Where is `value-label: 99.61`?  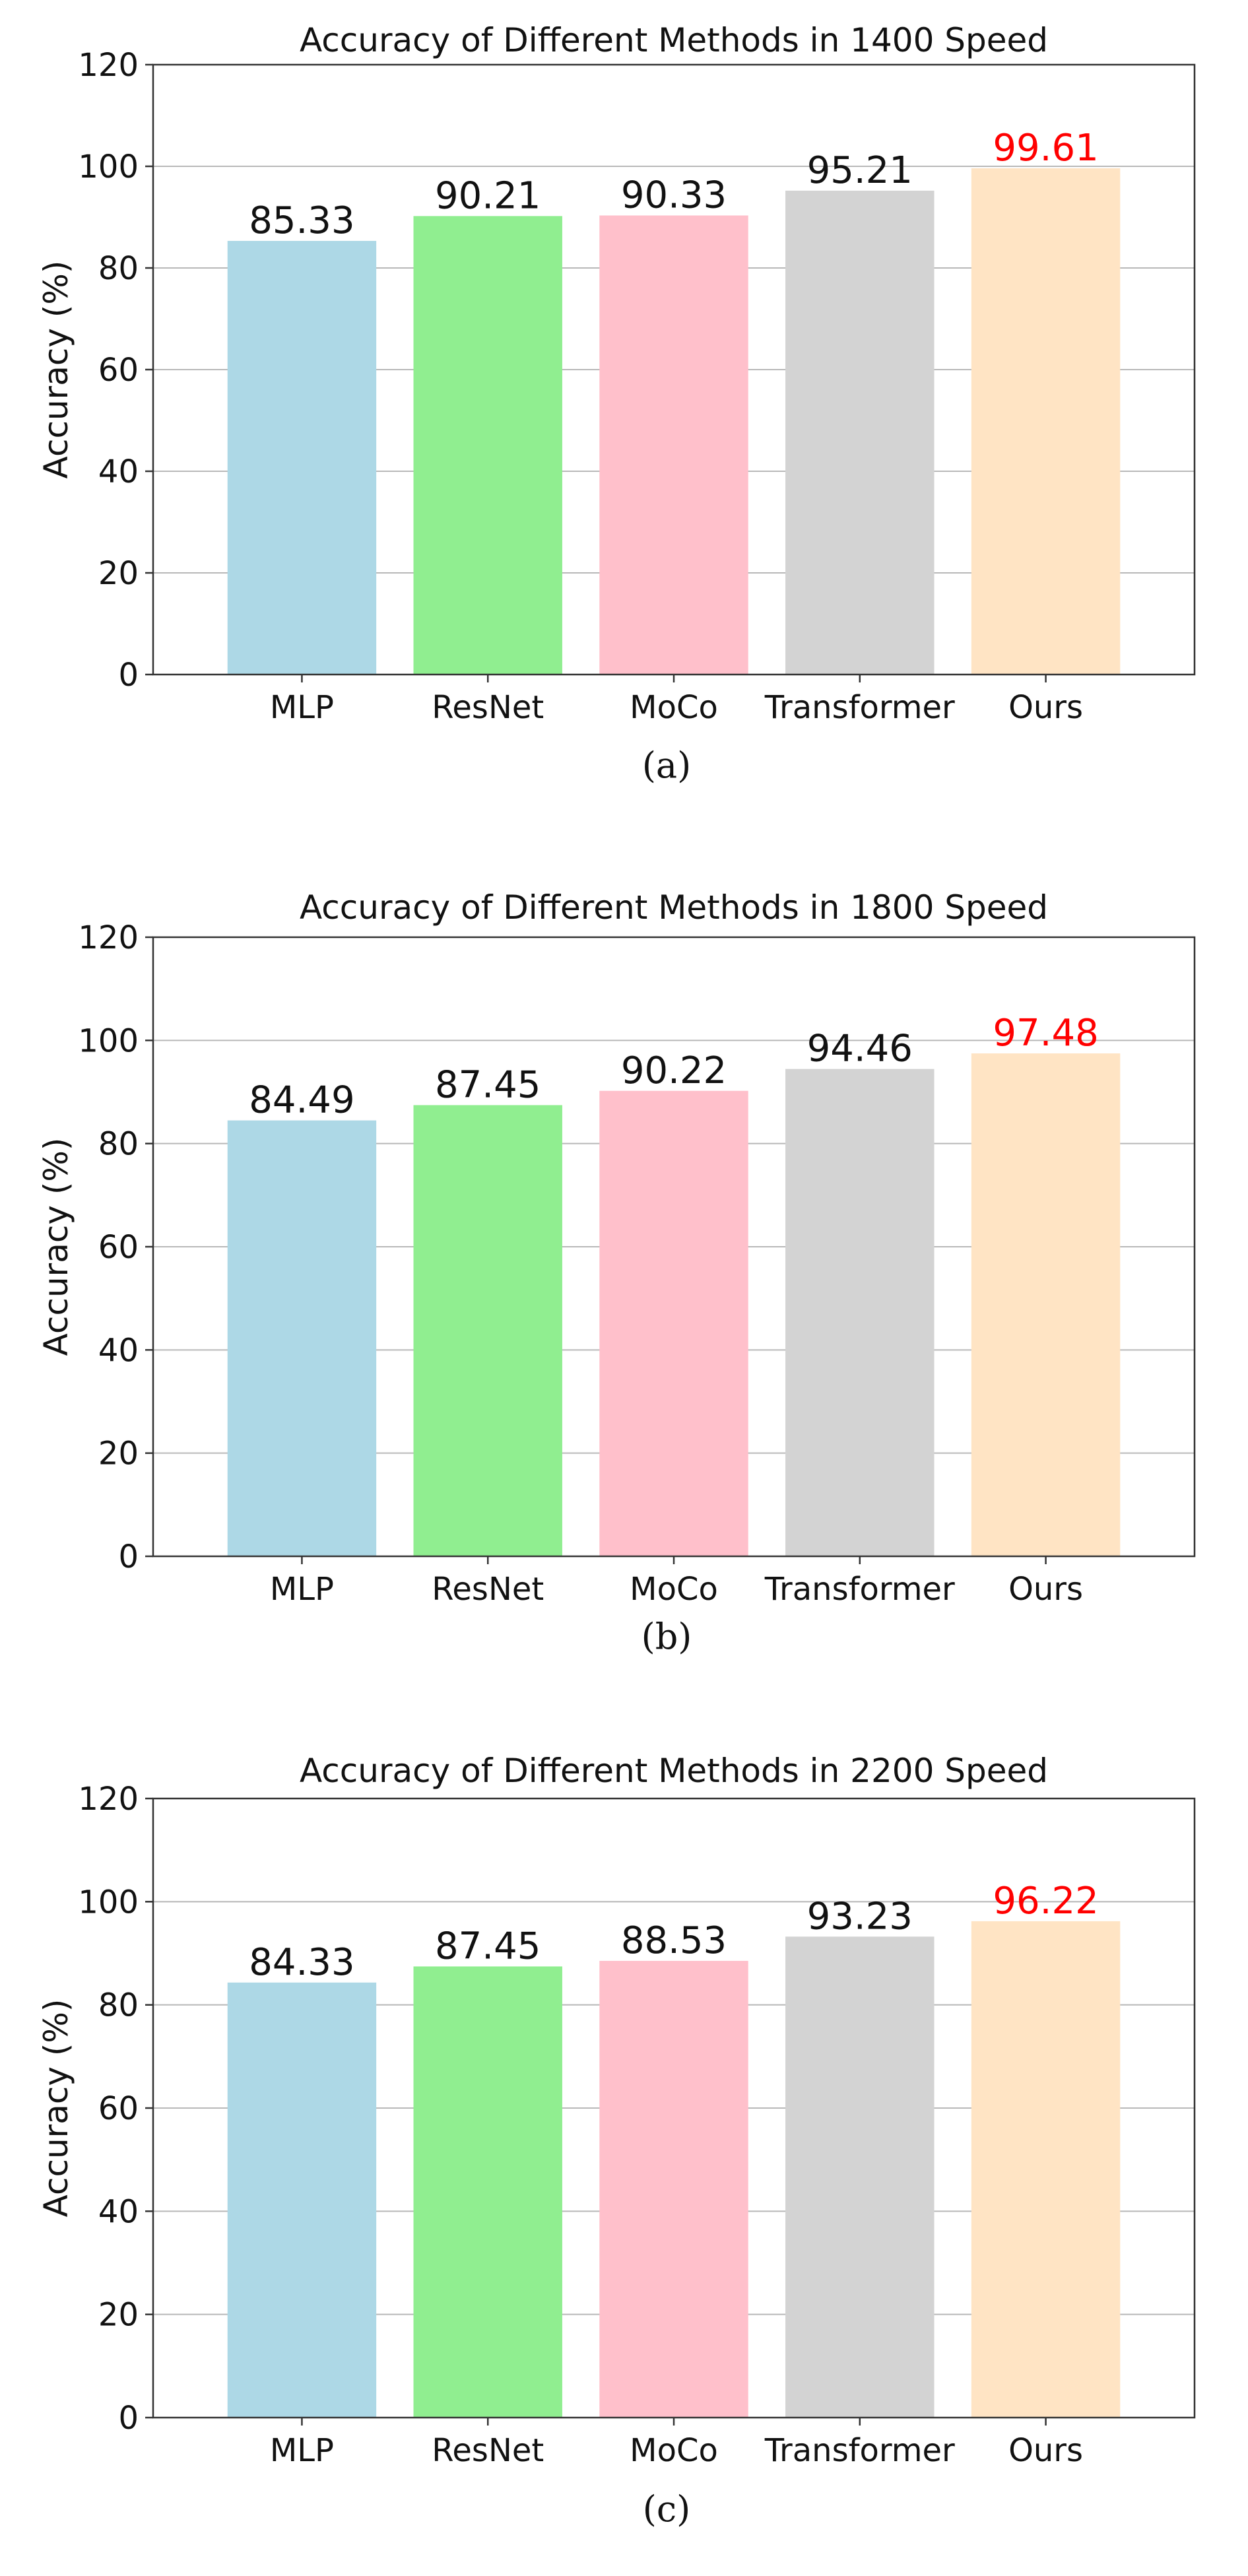
value-label: 99.61 is located at coordinates (1045, 148).